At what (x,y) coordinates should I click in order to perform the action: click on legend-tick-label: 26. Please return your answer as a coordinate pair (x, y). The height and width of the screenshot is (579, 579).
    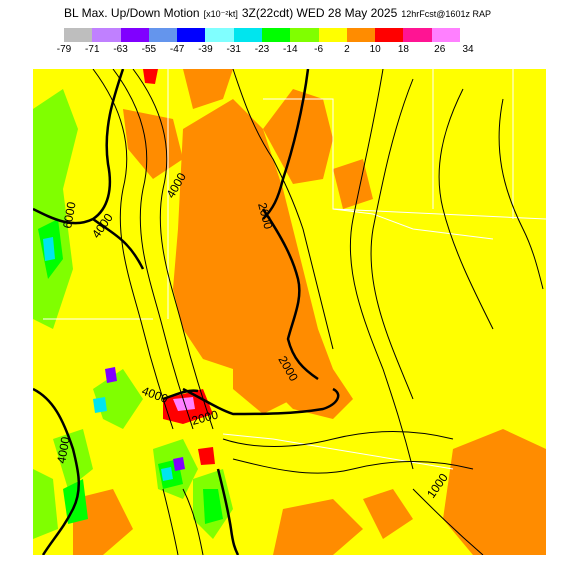
    Looking at the image, I should click on (440, 49).